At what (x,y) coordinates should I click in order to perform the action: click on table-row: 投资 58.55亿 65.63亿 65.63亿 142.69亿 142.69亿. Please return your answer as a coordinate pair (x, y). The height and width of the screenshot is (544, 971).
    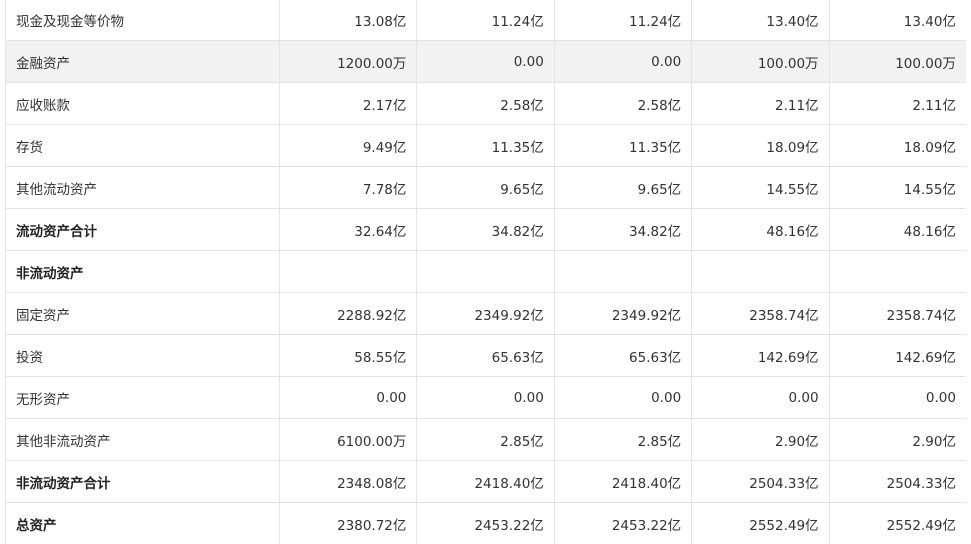
    Looking at the image, I should click on (485, 355).